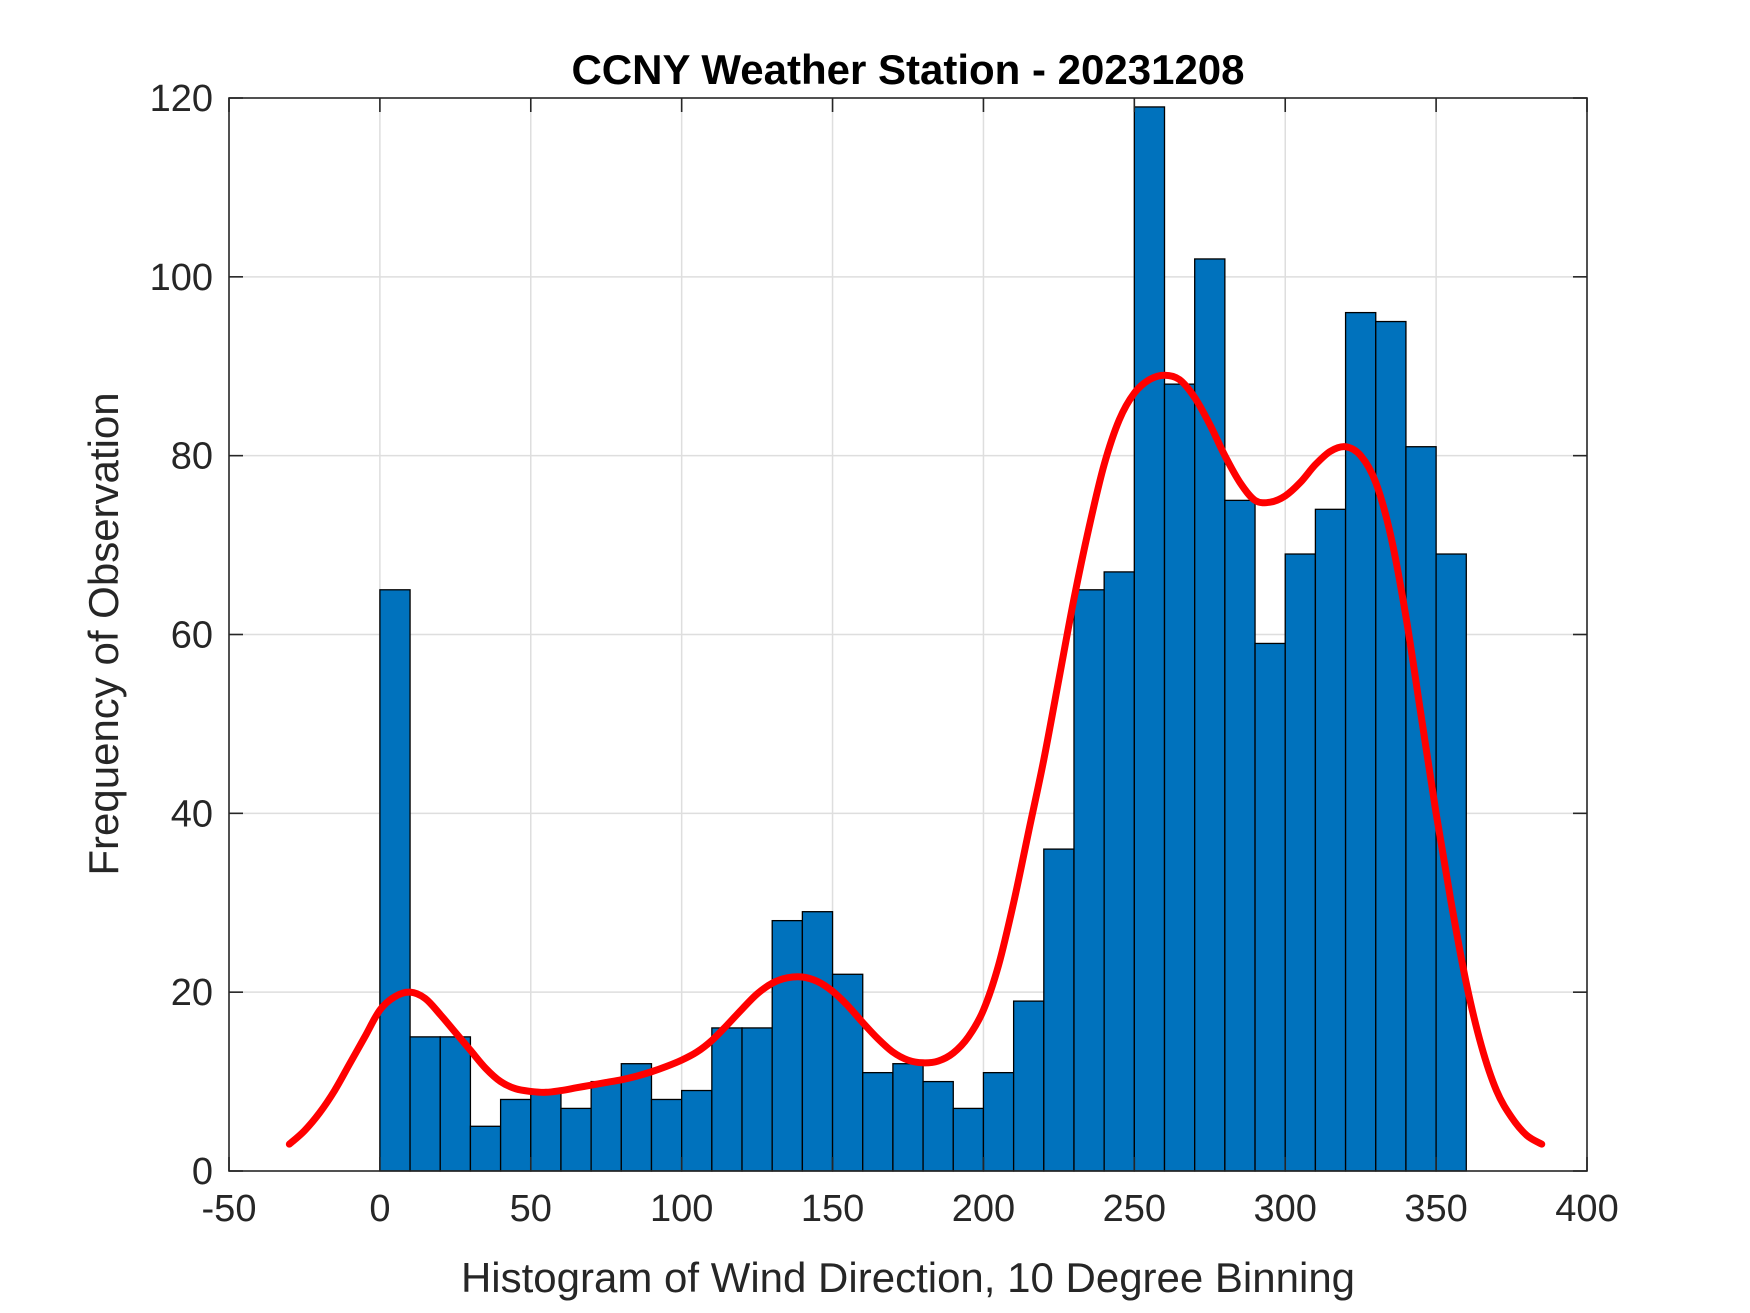 Image resolution: width=1750 pixels, height=1313 pixels. I want to click on x-tick-label: 300, so click(1285, 1209).